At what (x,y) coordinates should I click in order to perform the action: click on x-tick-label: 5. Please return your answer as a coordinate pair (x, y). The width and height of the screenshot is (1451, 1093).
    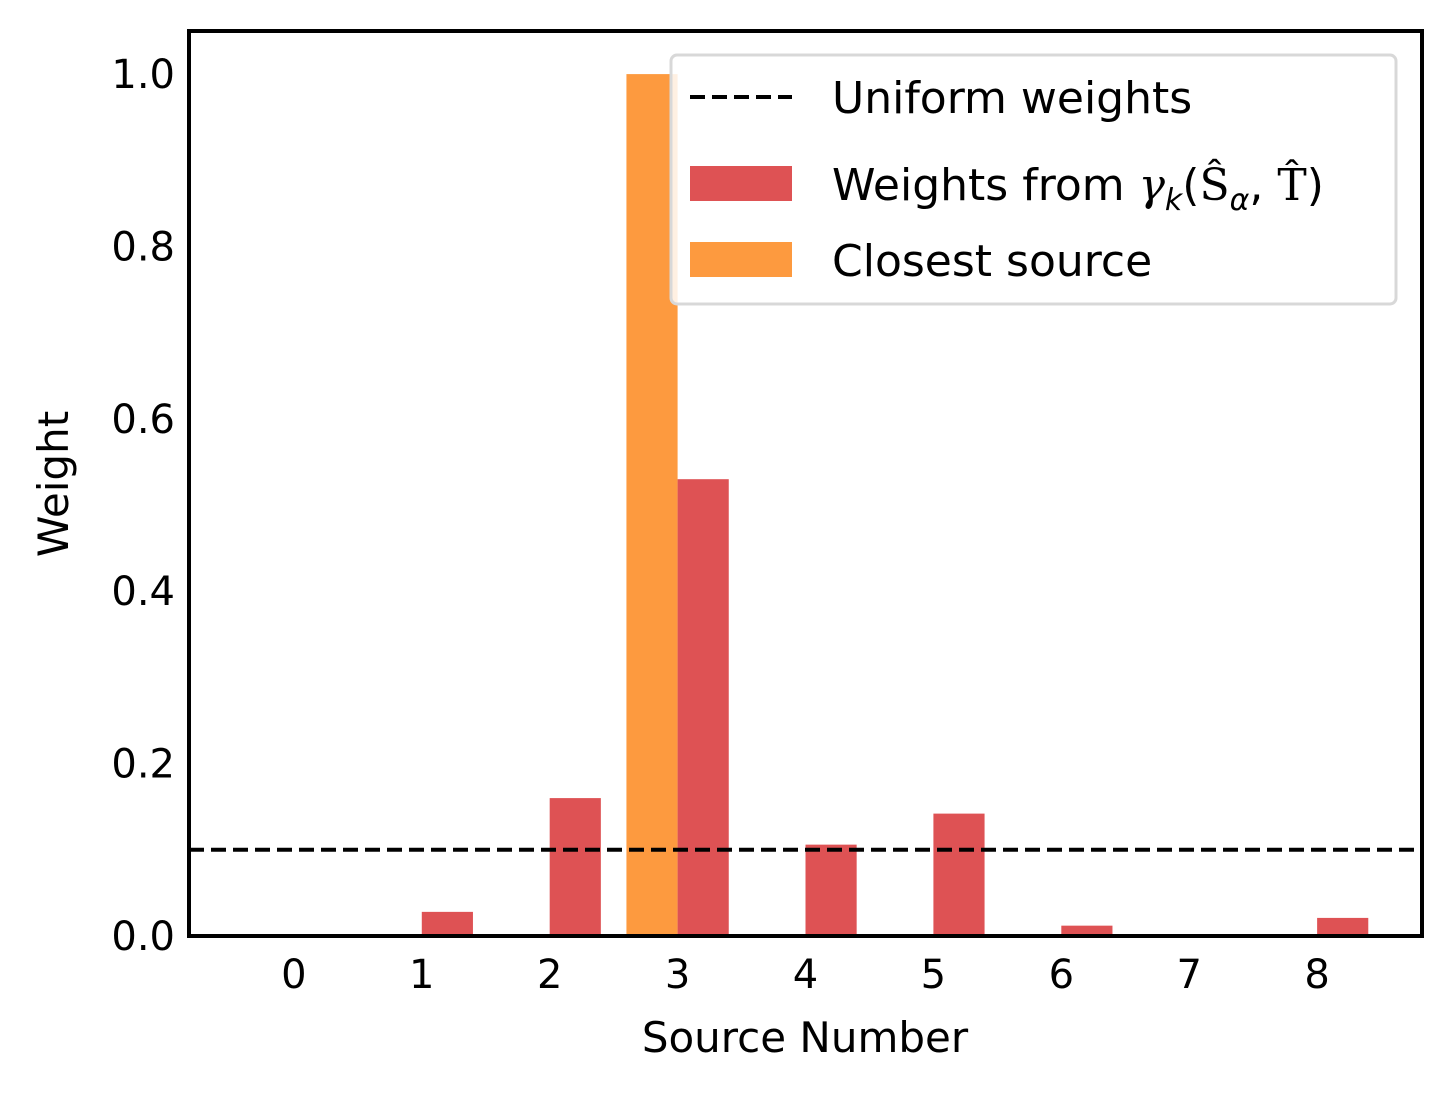
    Looking at the image, I should click on (933, 975).